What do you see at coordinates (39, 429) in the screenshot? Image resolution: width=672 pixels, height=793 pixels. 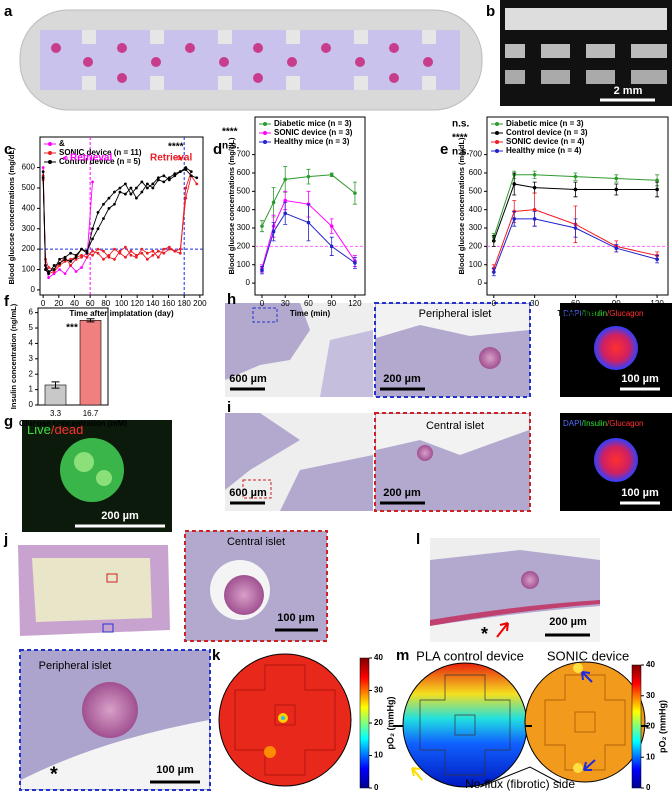 I see `stain-live: Live` at bounding box center [39, 429].